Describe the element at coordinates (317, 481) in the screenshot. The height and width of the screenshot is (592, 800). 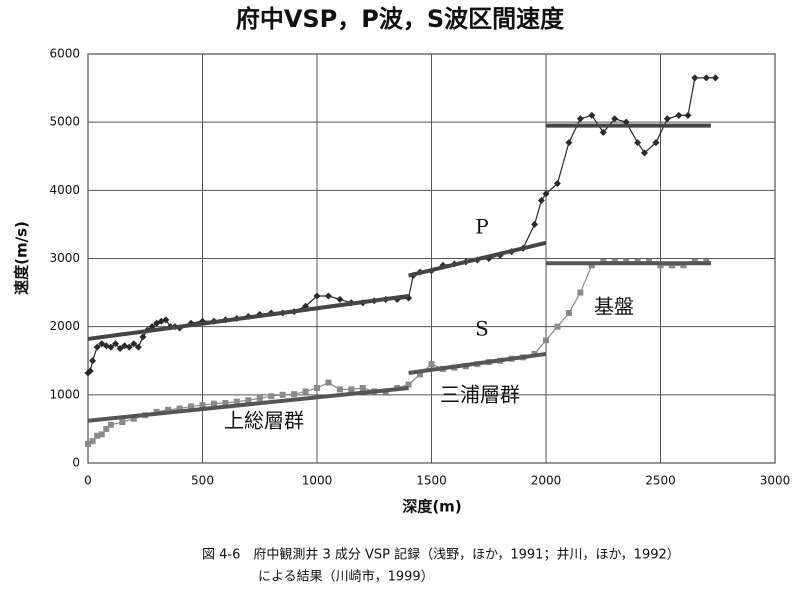
I see `x-tick-label: 1000` at that location.